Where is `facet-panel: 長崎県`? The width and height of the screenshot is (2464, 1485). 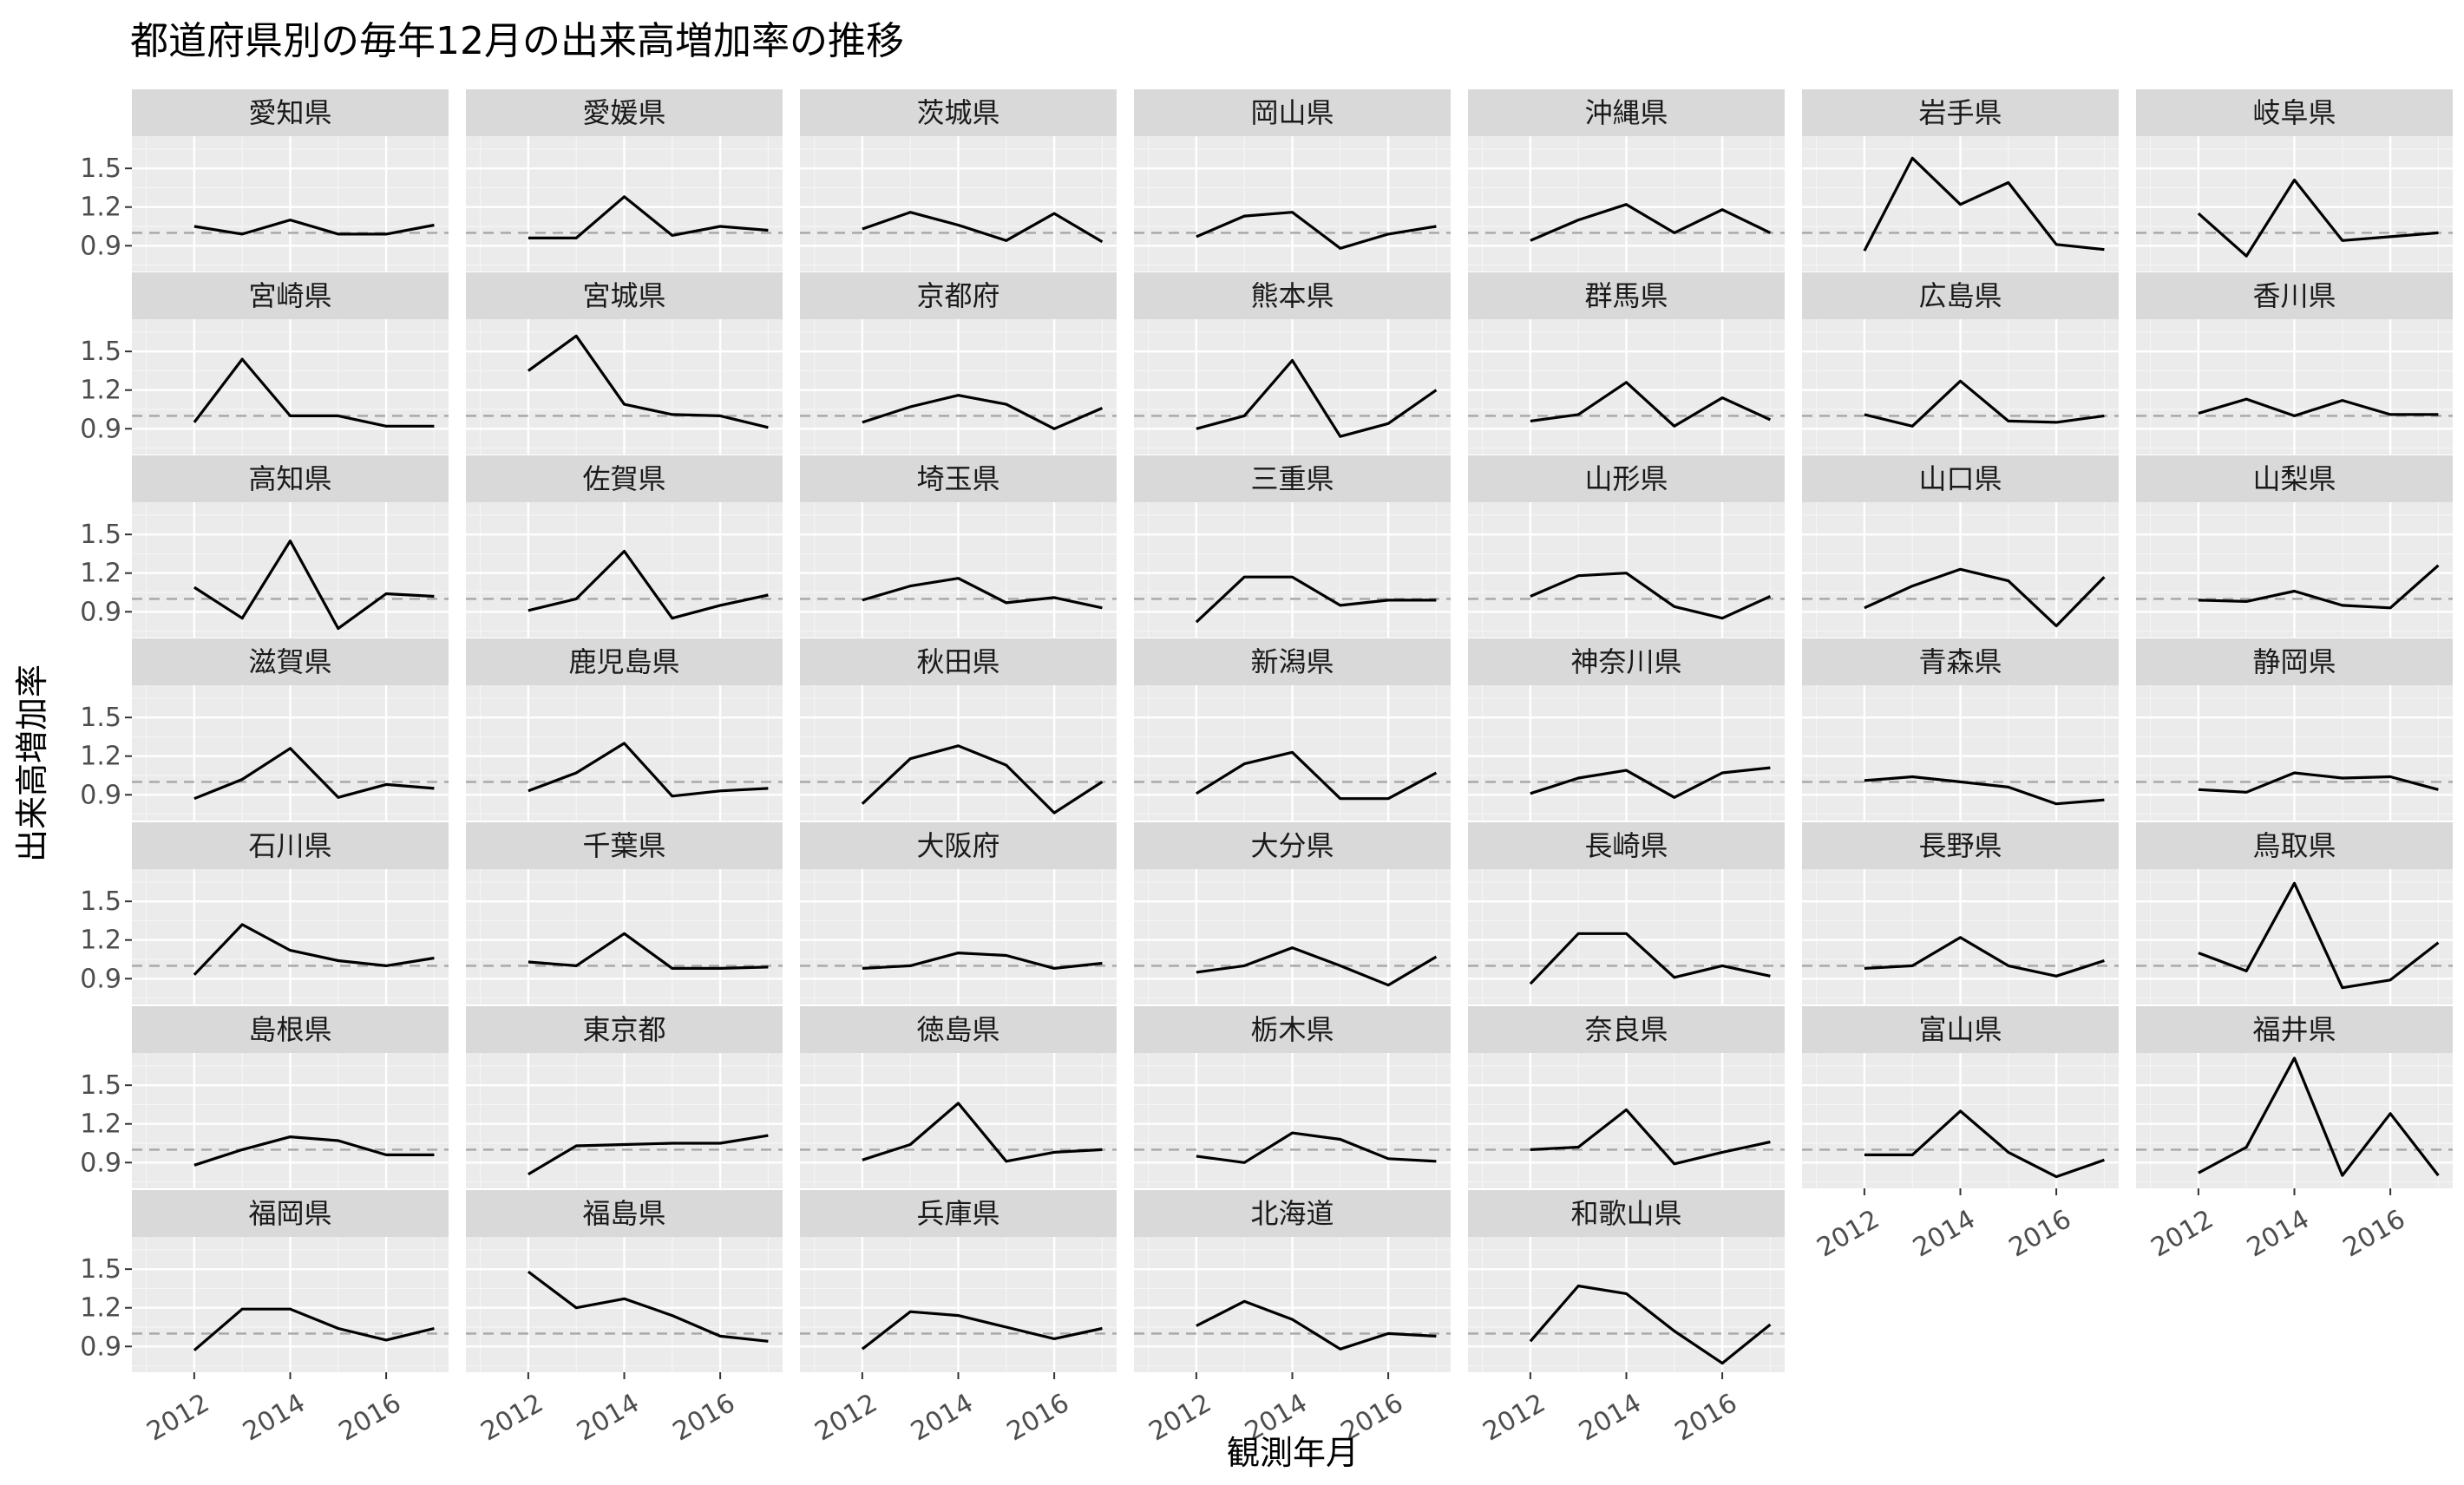 facet-panel: 長崎県 is located at coordinates (1626, 913).